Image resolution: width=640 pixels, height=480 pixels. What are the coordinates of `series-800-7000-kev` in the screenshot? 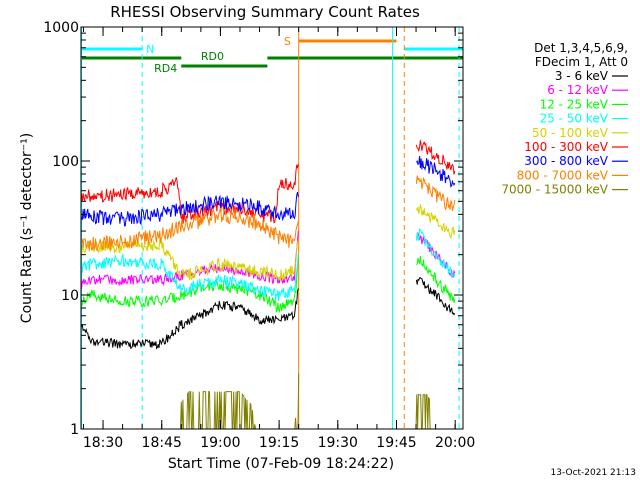 It's located at (268, 213).